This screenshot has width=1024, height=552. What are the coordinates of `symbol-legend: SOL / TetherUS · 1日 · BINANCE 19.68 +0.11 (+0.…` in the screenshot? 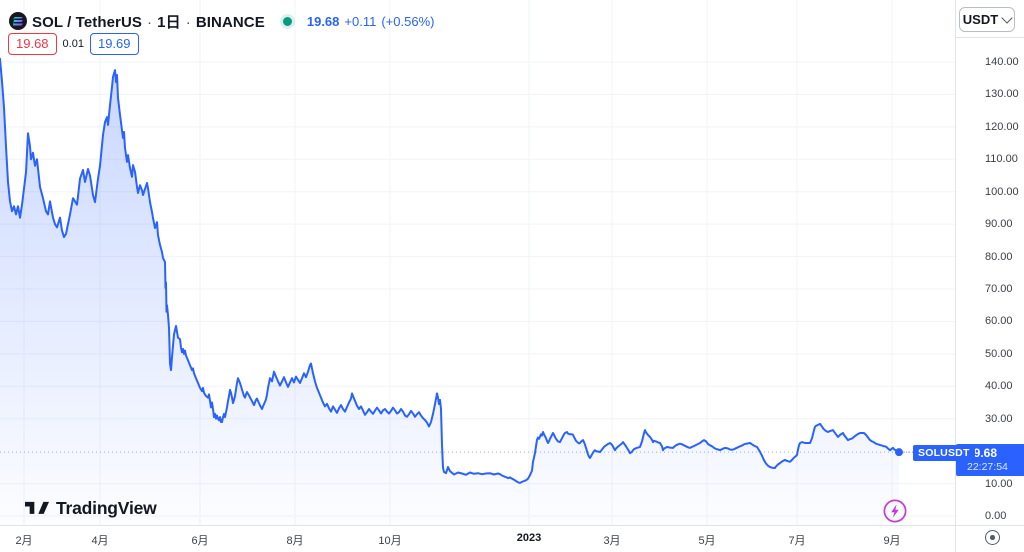 It's located at (221, 21).